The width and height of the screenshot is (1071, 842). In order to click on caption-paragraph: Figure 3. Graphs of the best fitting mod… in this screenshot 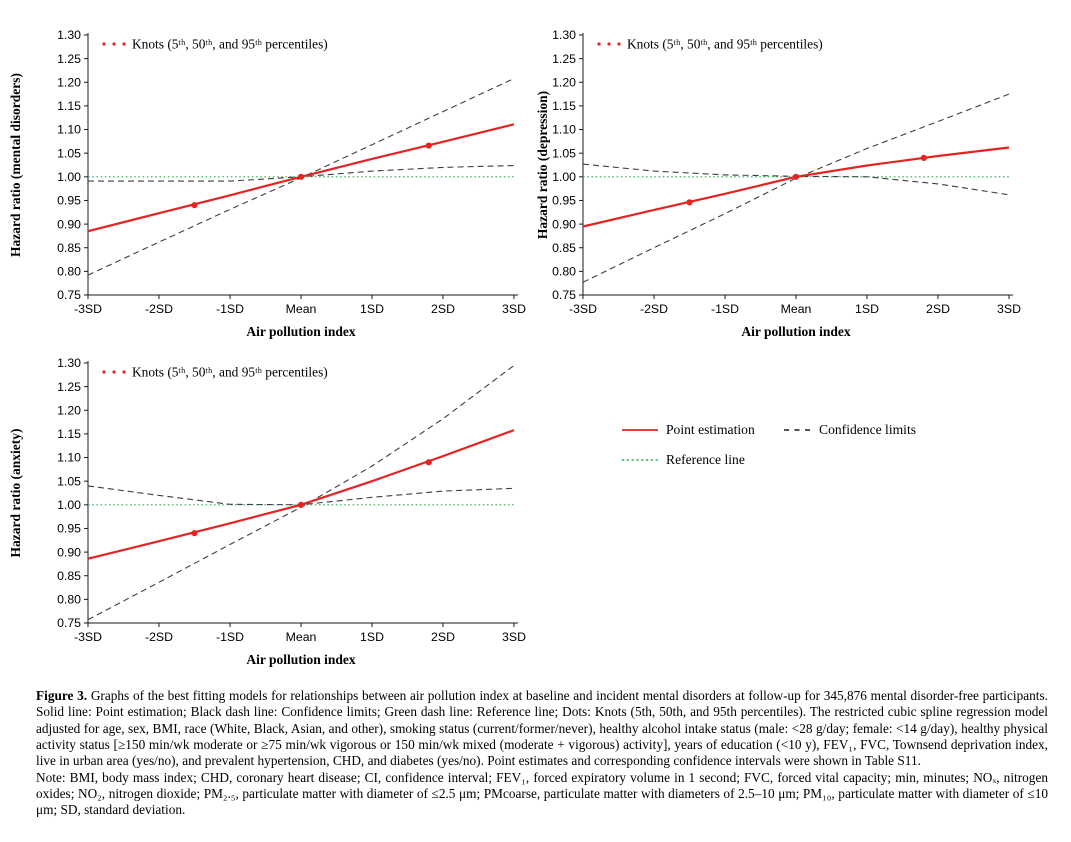, I will do `click(542, 729)`.